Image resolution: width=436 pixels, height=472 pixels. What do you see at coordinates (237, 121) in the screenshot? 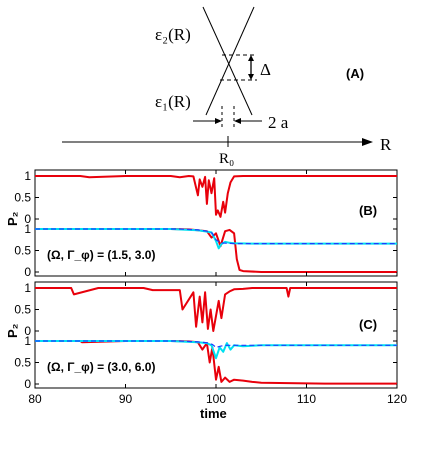
I see `width-arrow-head-right` at bounding box center [237, 121].